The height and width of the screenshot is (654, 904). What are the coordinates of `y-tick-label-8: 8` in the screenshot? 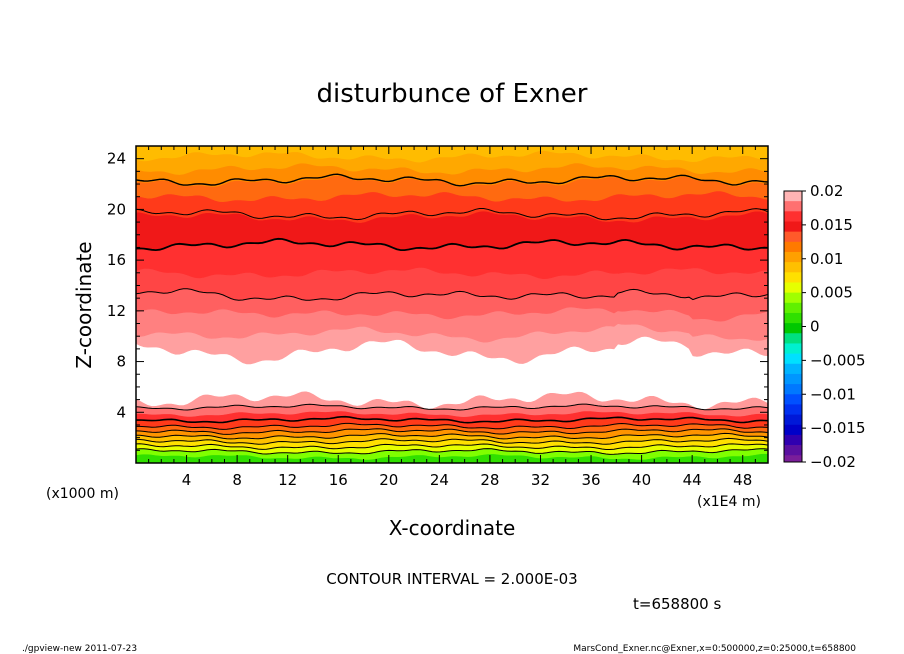 It's located at (121, 362).